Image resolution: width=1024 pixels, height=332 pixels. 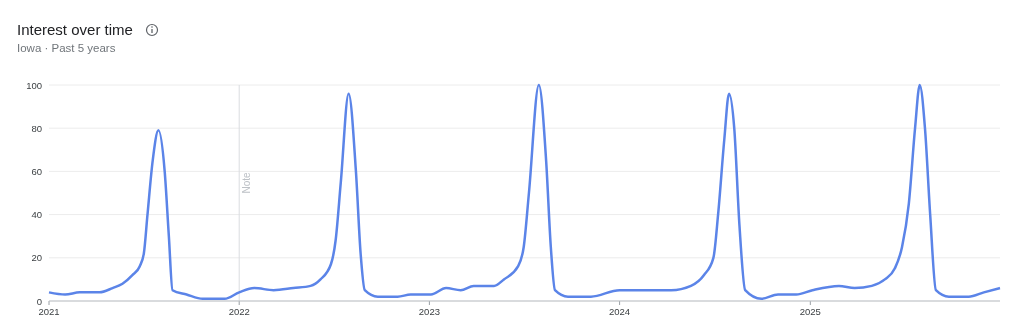 What do you see at coordinates (34, 85) in the screenshot?
I see `y-tick-label: 100` at bounding box center [34, 85].